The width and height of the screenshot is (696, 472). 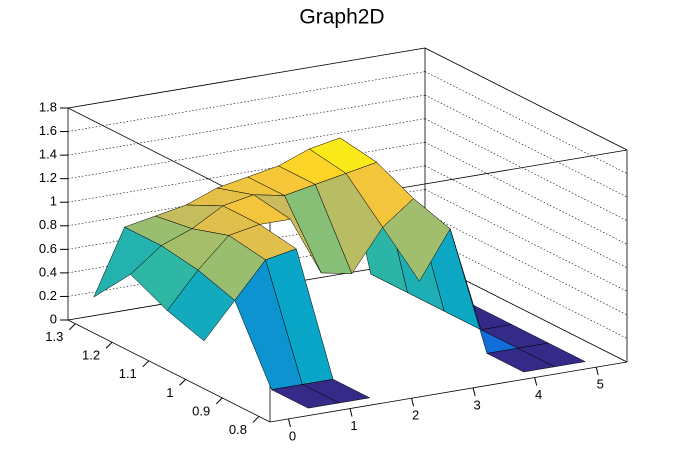 What do you see at coordinates (48, 106) in the screenshot?
I see `z-tick-label: 1.8` at bounding box center [48, 106].